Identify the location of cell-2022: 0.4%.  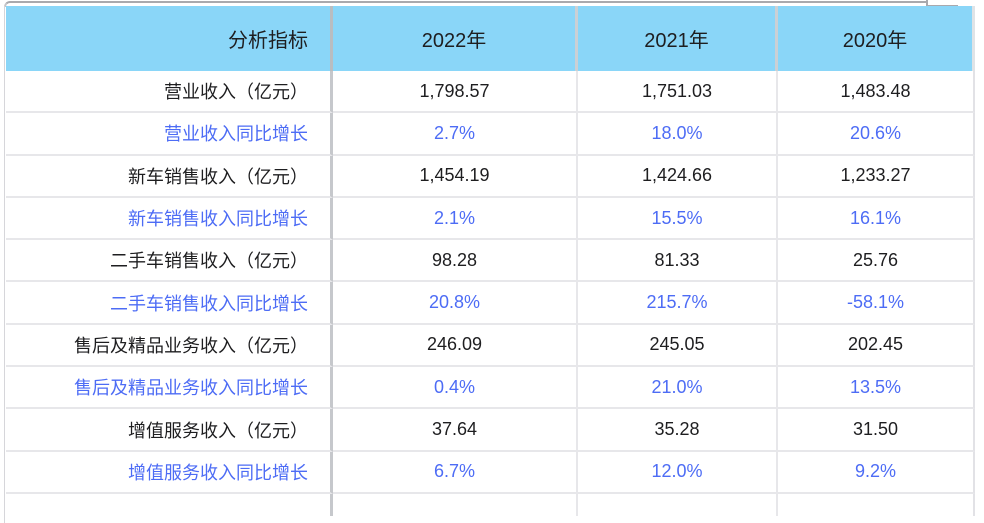
(455, 388).